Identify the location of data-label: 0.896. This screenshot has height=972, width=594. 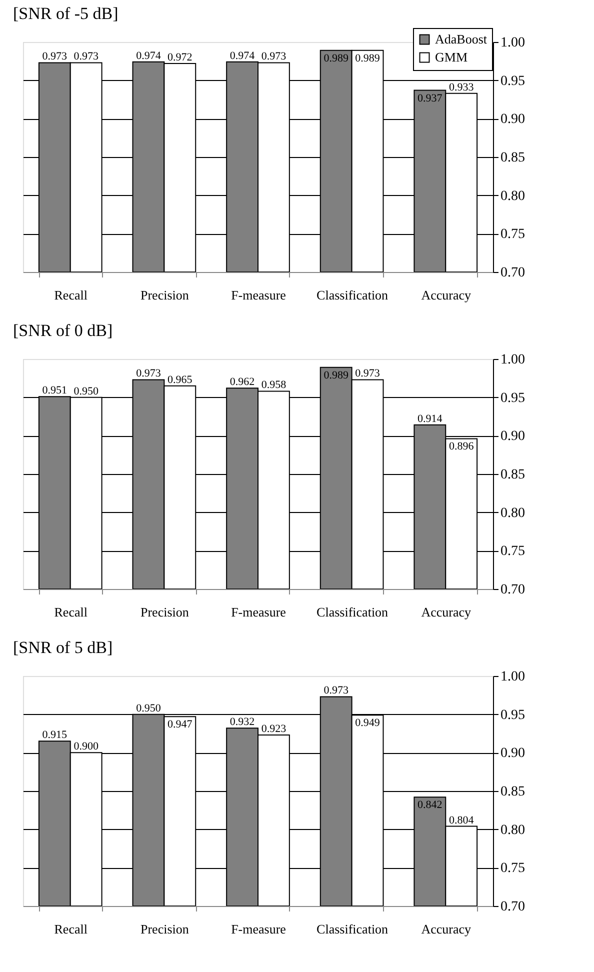
(461, 446).